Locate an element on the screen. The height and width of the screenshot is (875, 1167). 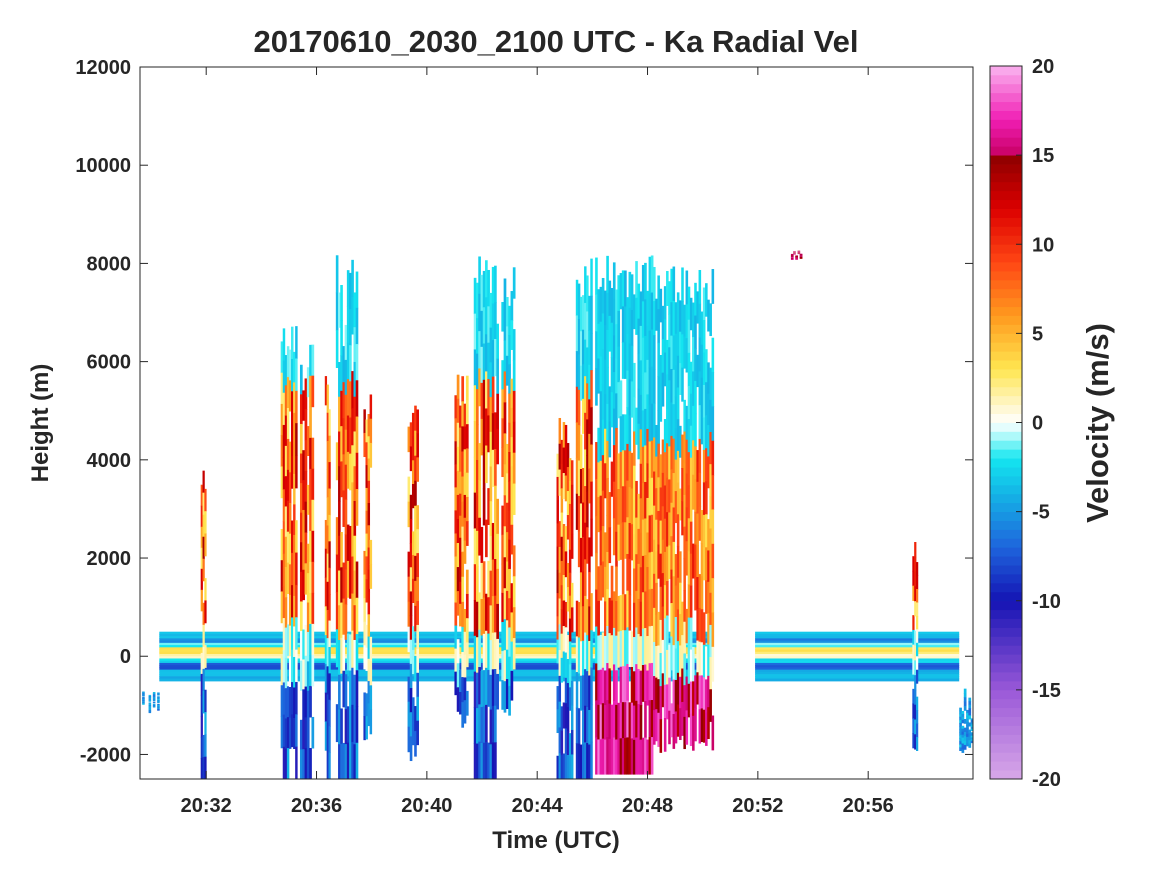
surface-band-segment is located at coordinates (857, 656).